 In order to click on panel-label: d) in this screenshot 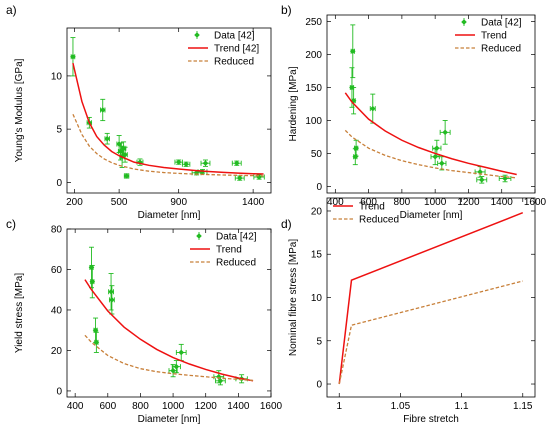, I will do `click(286, 224)`.